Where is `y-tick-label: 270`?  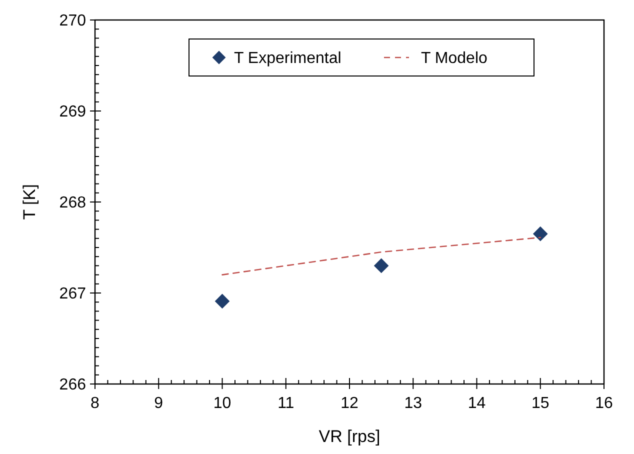 y-tick-label: 270 is located at coordinates (72, 21).